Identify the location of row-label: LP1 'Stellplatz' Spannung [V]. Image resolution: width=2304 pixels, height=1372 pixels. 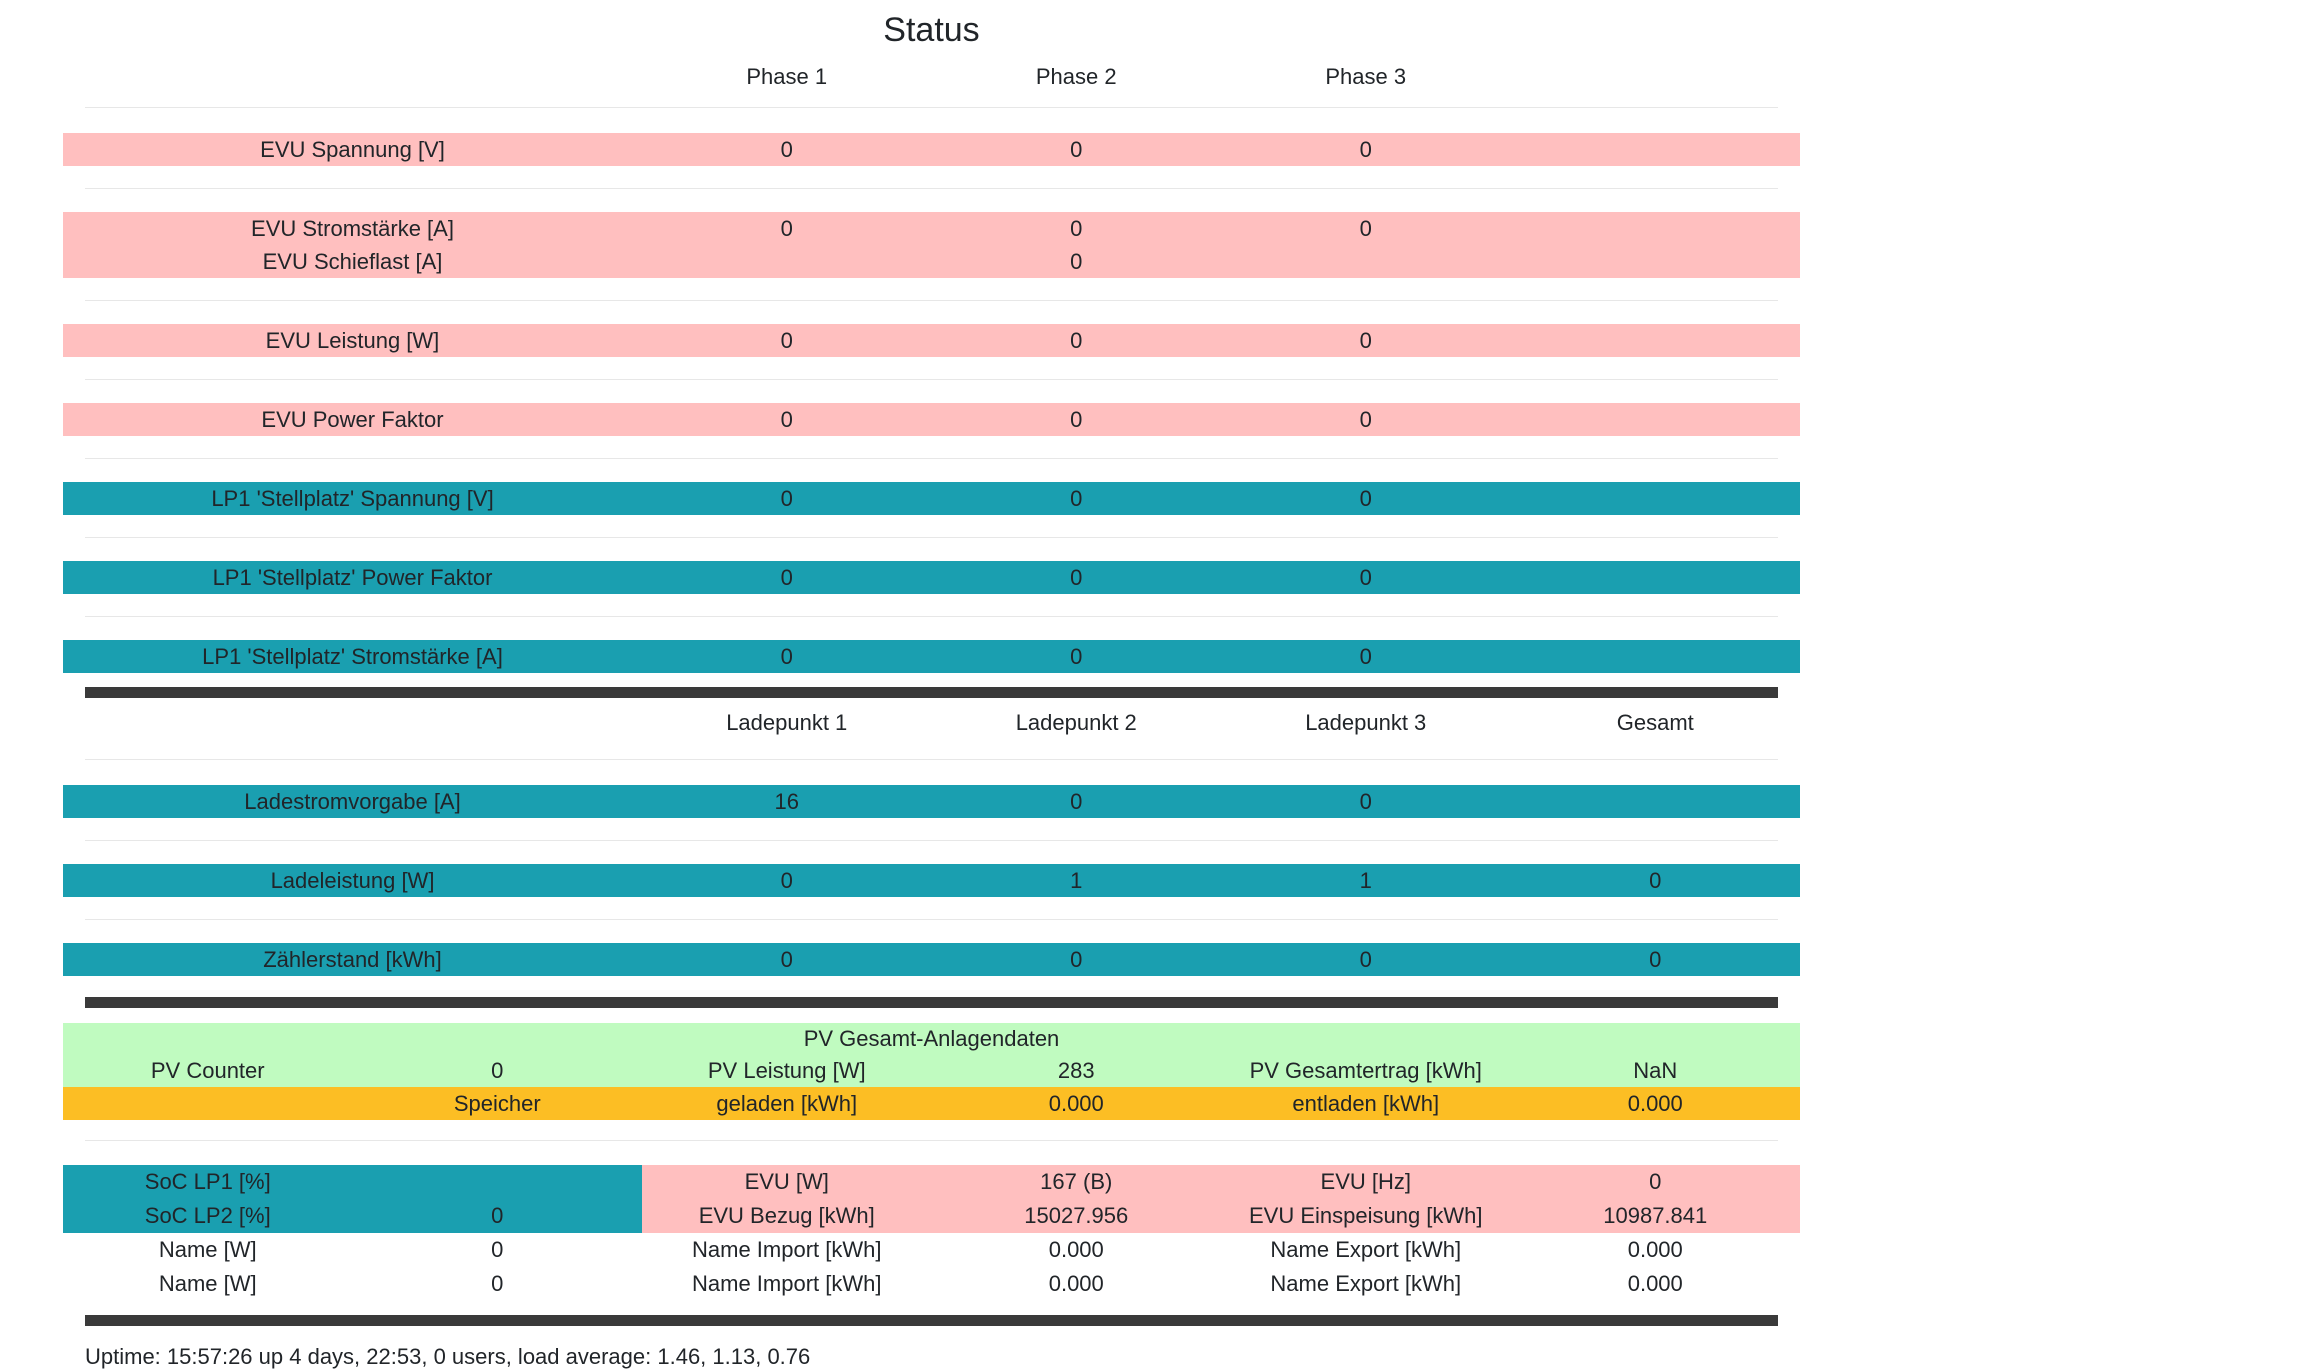
(352, 498).